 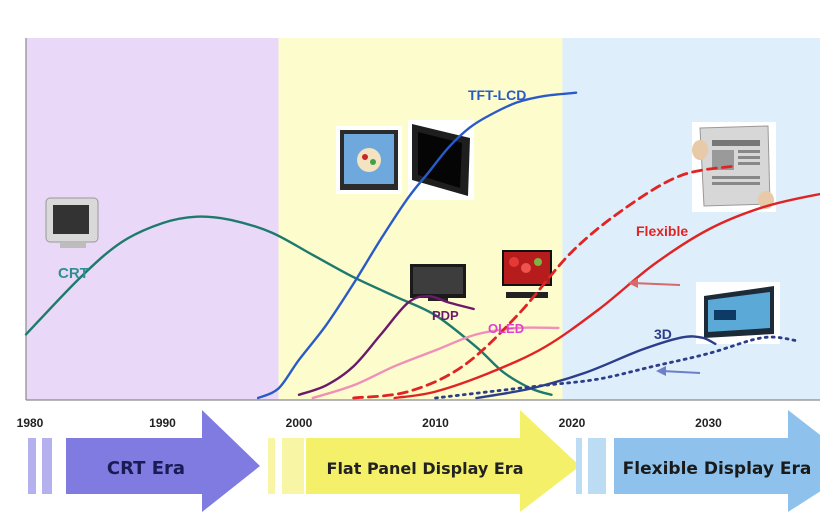 I want to click on annotation-tft-lcd: TFT-LCD, so click(x=497, y=95).